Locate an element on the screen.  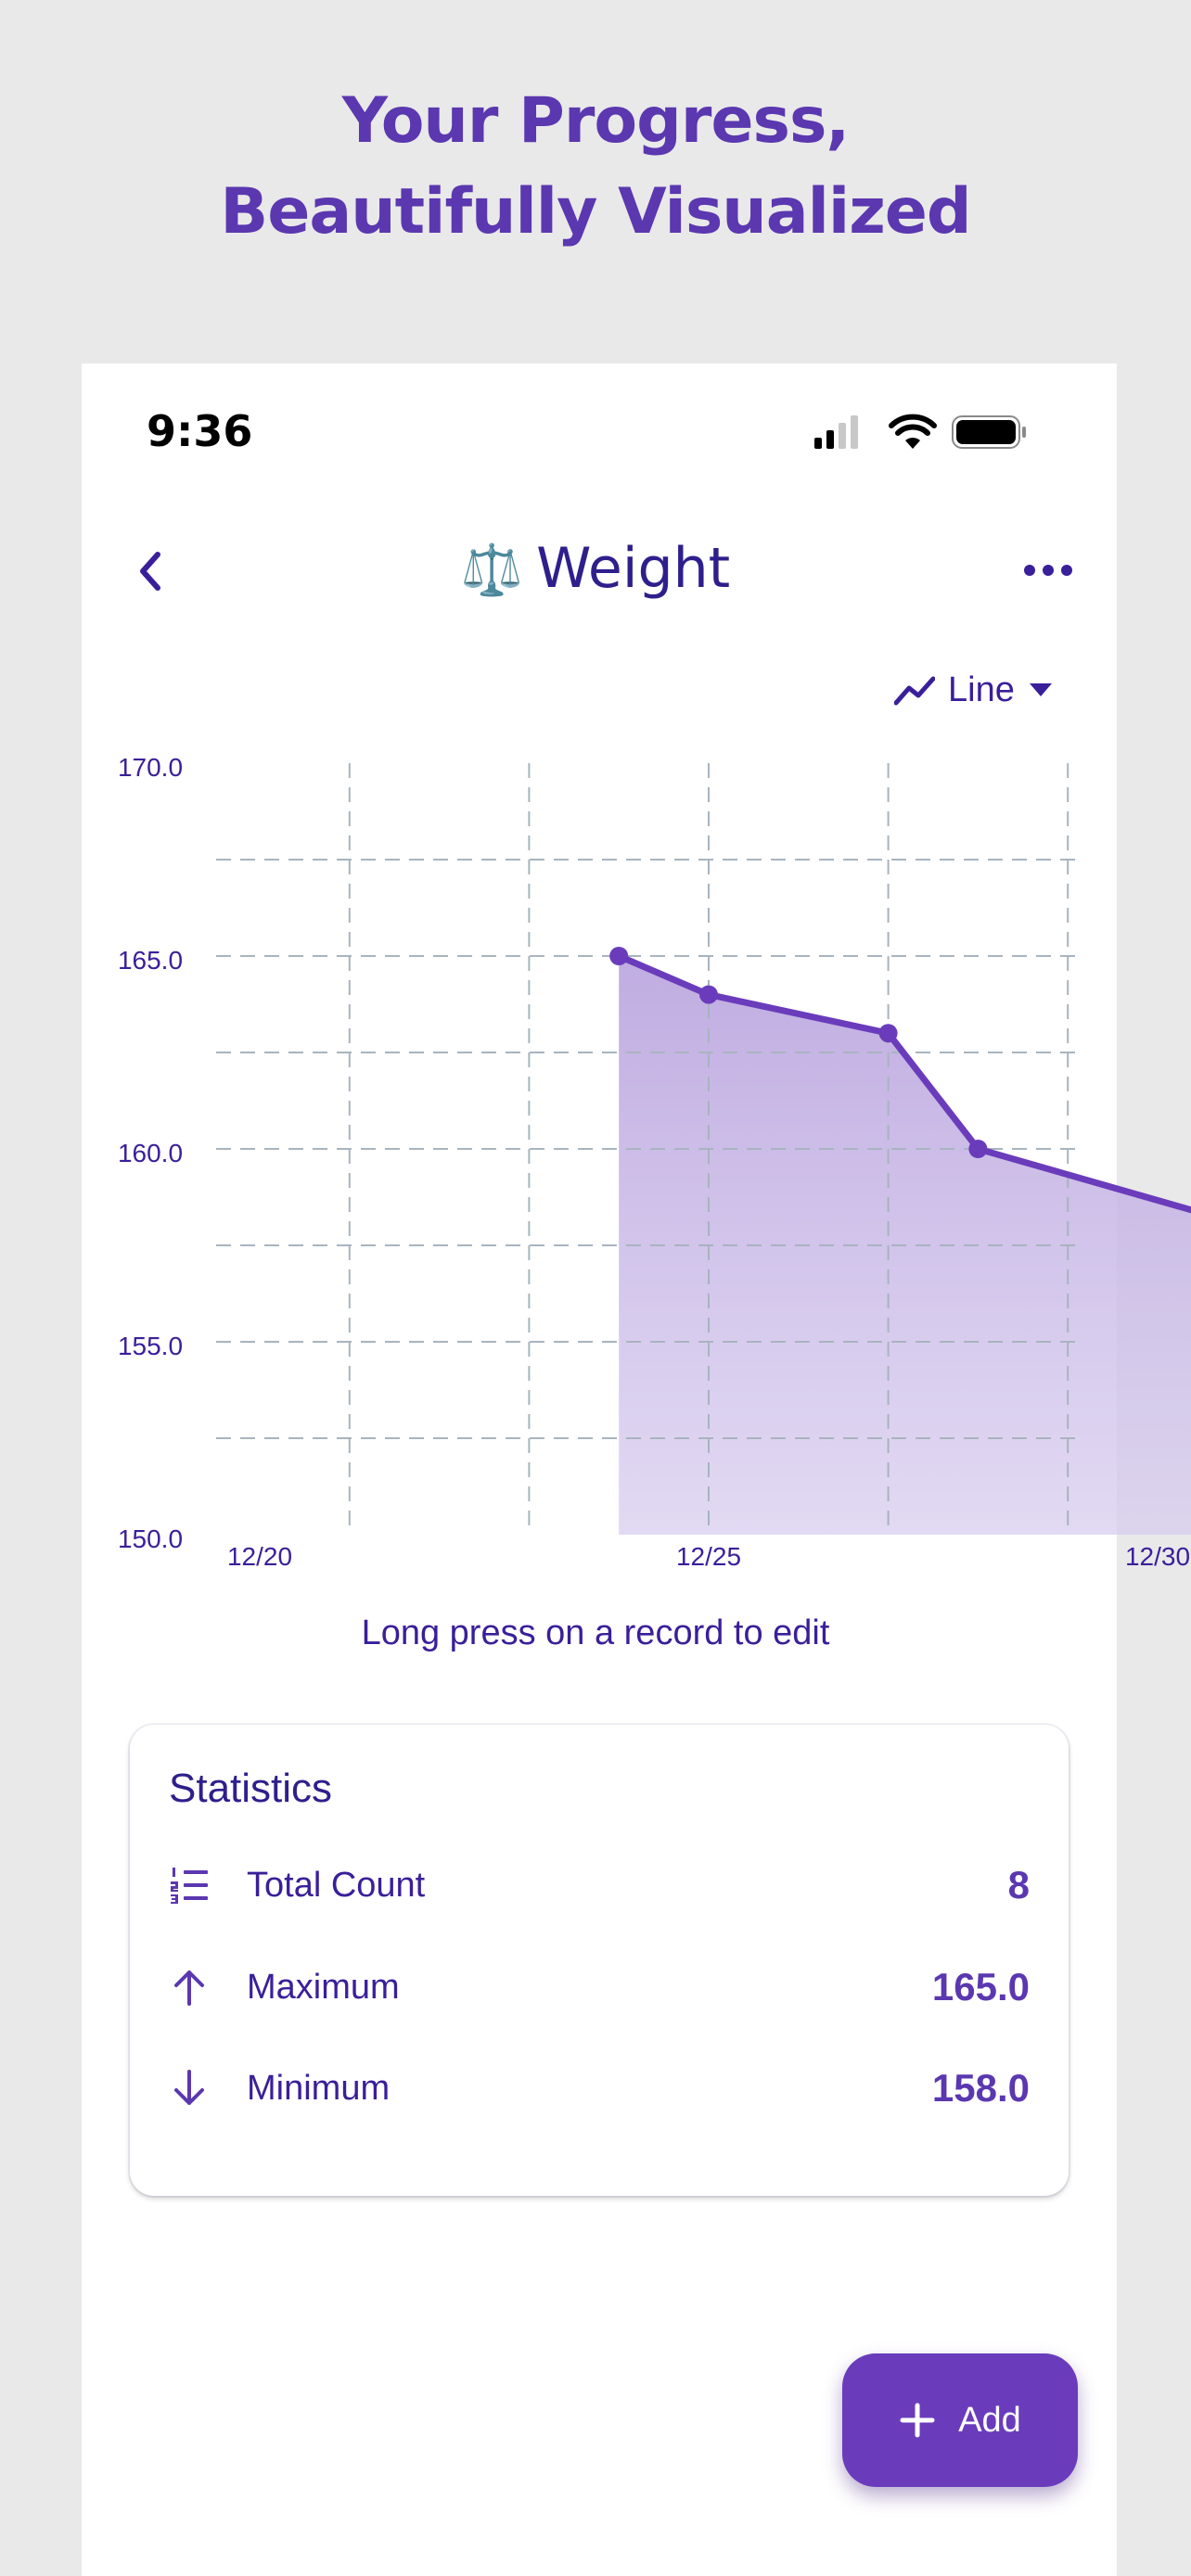
status-icons is located at coordinates (920, 431).